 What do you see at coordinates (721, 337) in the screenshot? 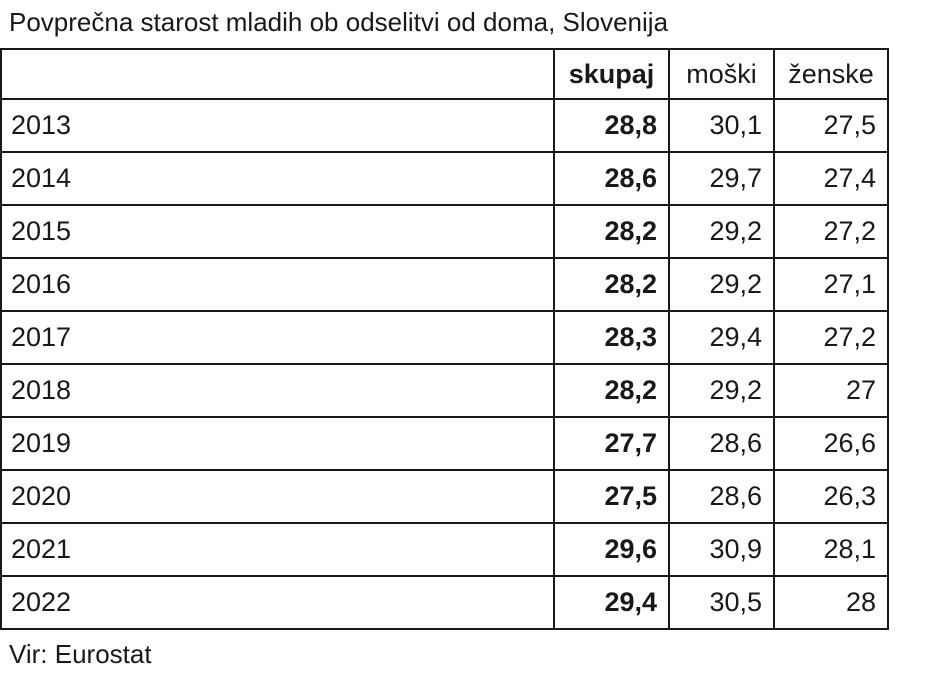
I see `moski-value: 29,4` at bounding box center [721, 337].